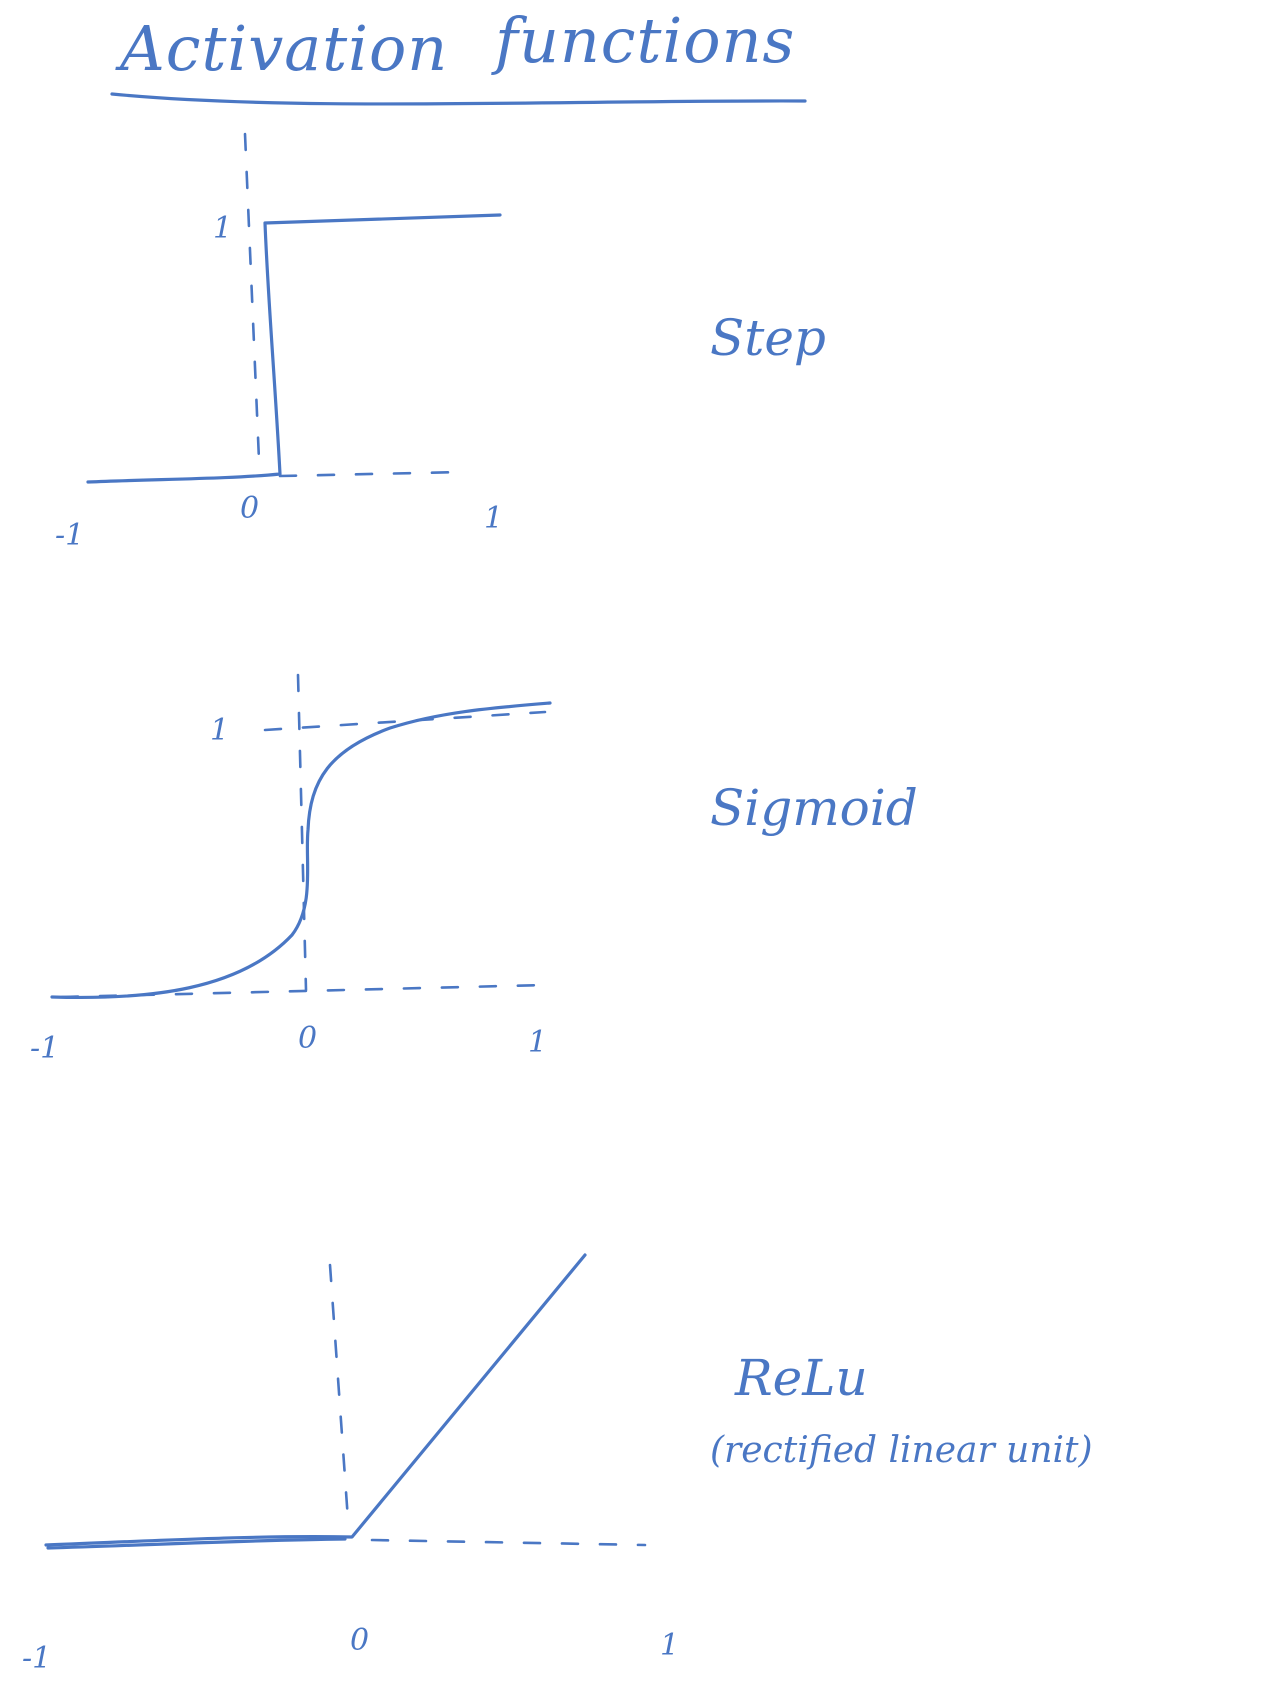 Image resolution: width=1279 pixels, height=1684 pixels. I want to click on step-tick-x-1: 1, so click(493, 518).